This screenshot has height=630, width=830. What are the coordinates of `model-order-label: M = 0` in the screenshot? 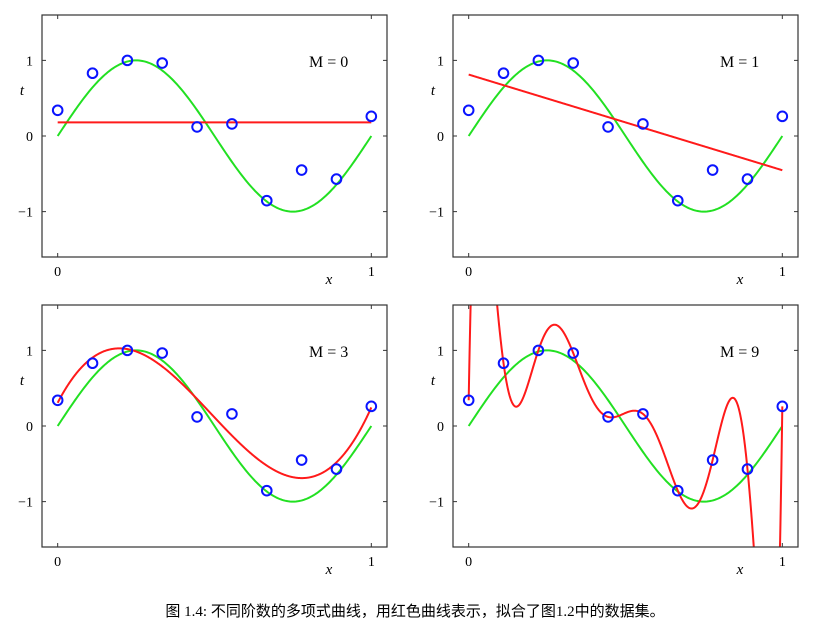 It's located at (328, 62).